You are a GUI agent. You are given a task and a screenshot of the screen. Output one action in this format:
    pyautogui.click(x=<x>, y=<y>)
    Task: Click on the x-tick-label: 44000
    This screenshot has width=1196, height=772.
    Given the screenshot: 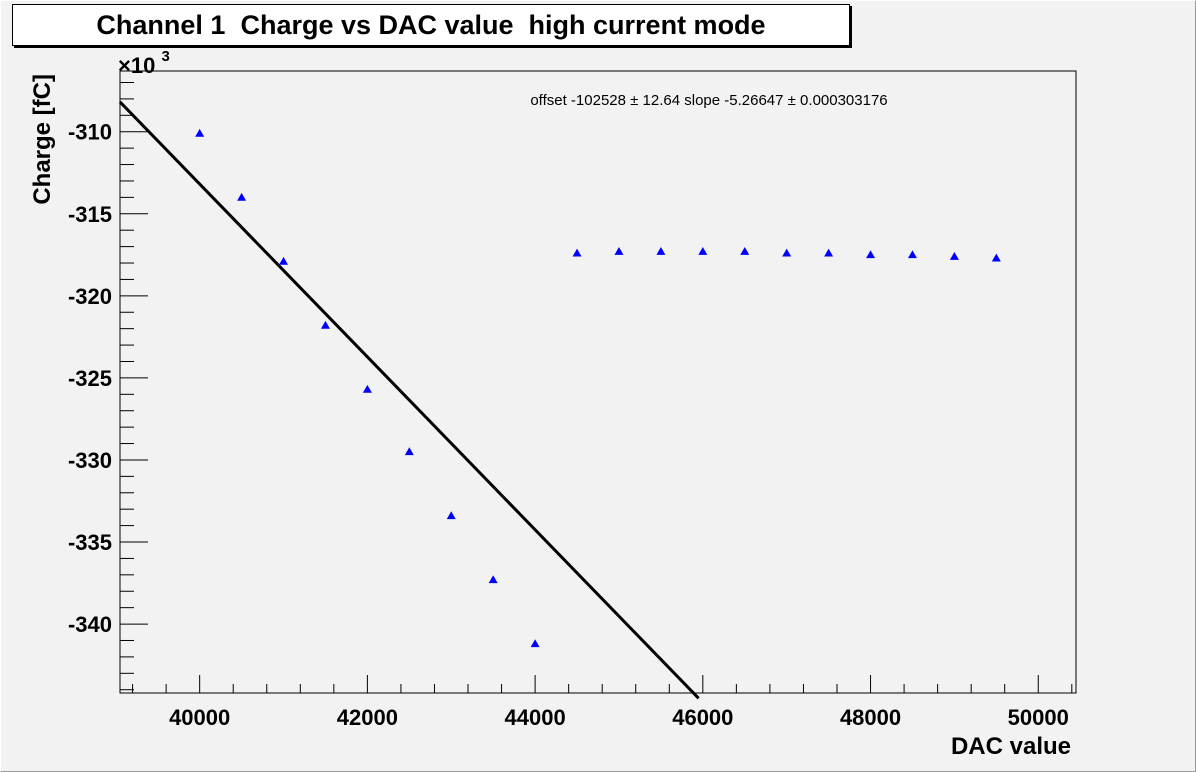 What is the action you would take?
    pyautogui.click(x=535, y=717)
    